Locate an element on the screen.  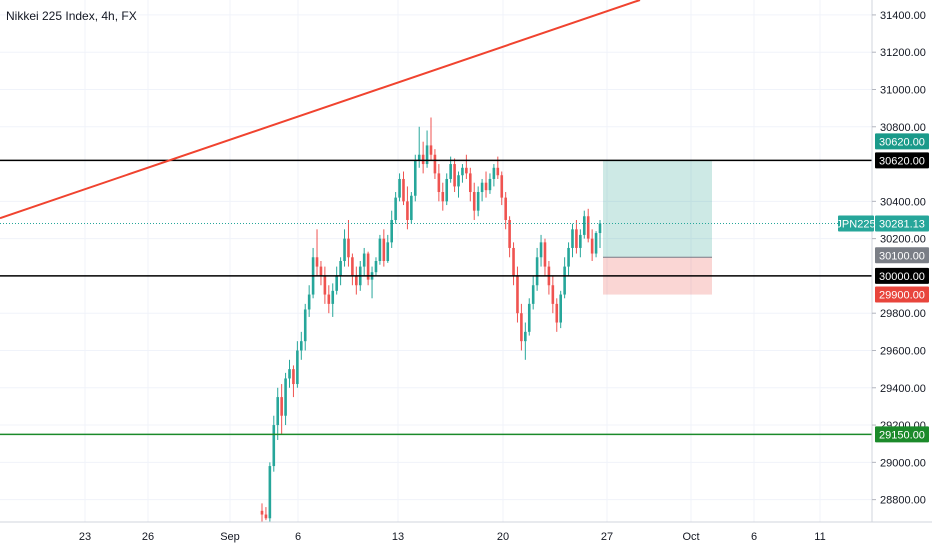
entry-price-tag is located at coordinates (902, 255).